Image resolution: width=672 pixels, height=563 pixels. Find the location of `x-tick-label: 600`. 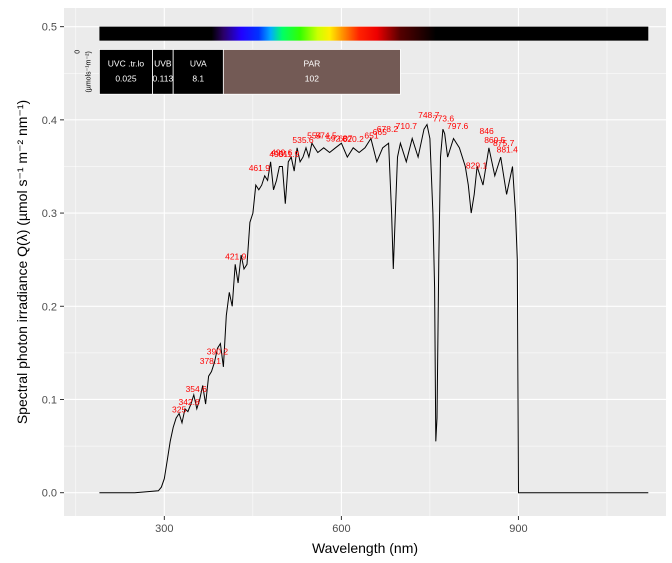

x-tick-label: 600 is located at coordinates (341, 529).